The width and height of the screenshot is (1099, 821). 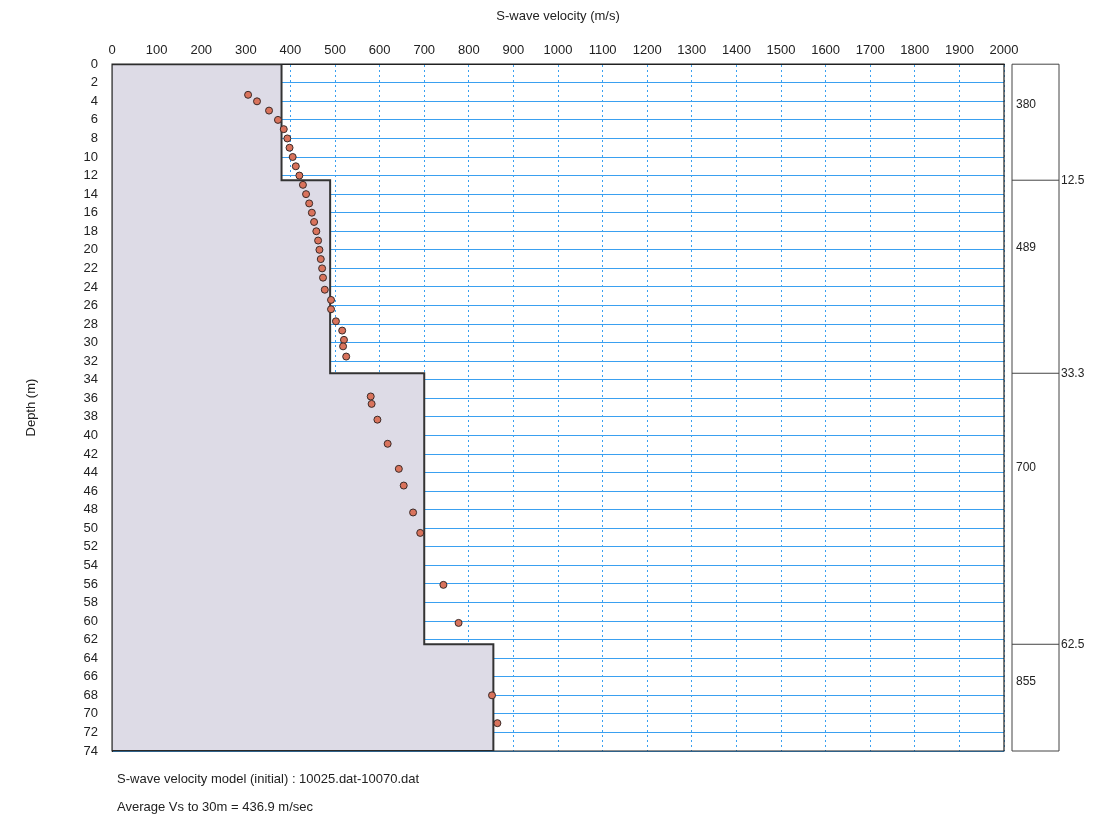 I want to click on y-tick-label: 54, so click(x=91, y=564).